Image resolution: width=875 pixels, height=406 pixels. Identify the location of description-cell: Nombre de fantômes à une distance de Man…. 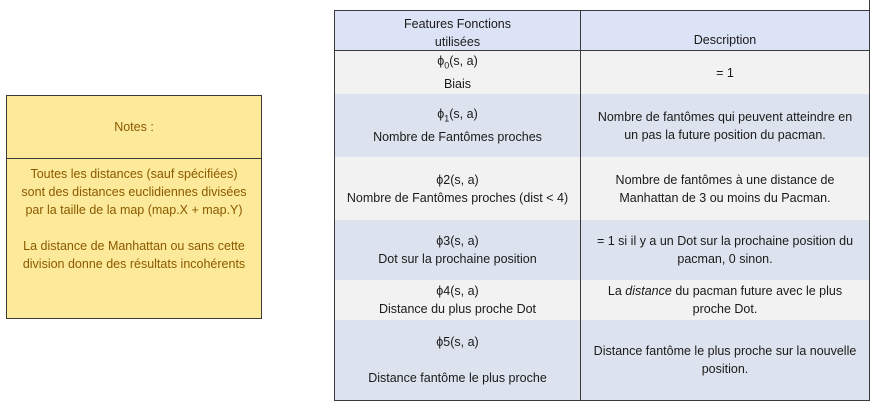
(725, 188).